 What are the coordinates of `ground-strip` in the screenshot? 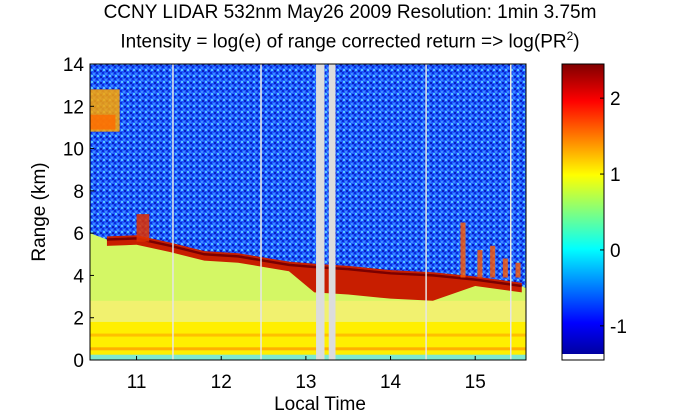 It's located at (308, 357).